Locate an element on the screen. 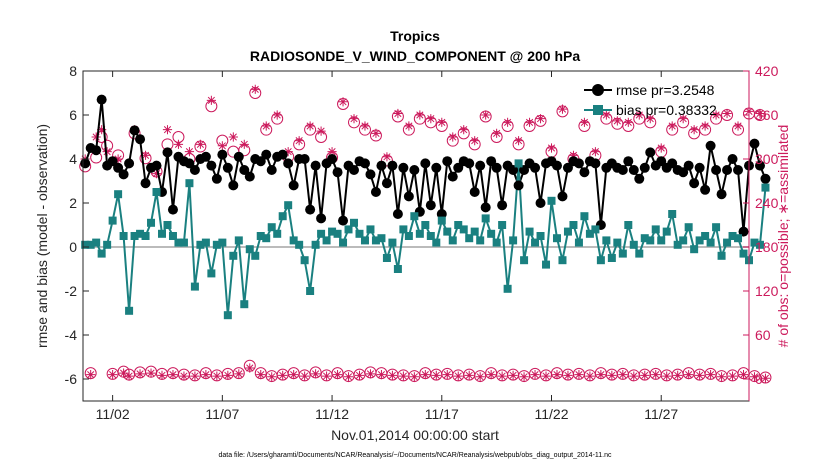  y2-tick-label: 300 is located at coordinates (767, 159).